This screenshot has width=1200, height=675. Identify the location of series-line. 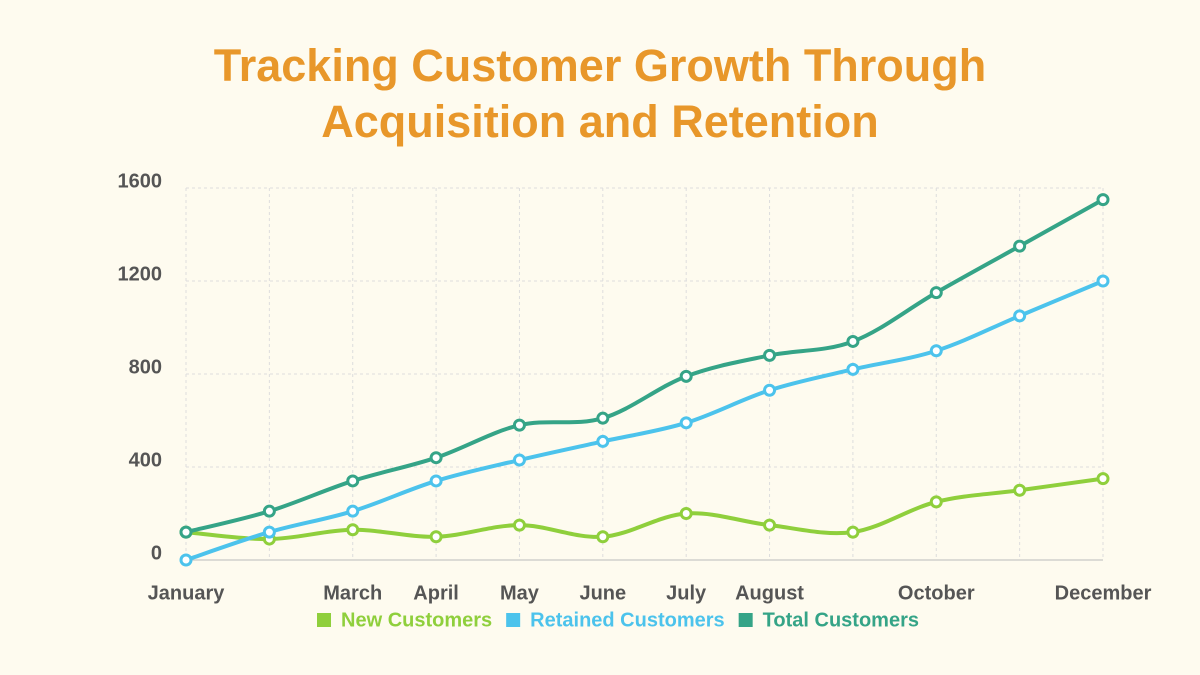
(644, 509).